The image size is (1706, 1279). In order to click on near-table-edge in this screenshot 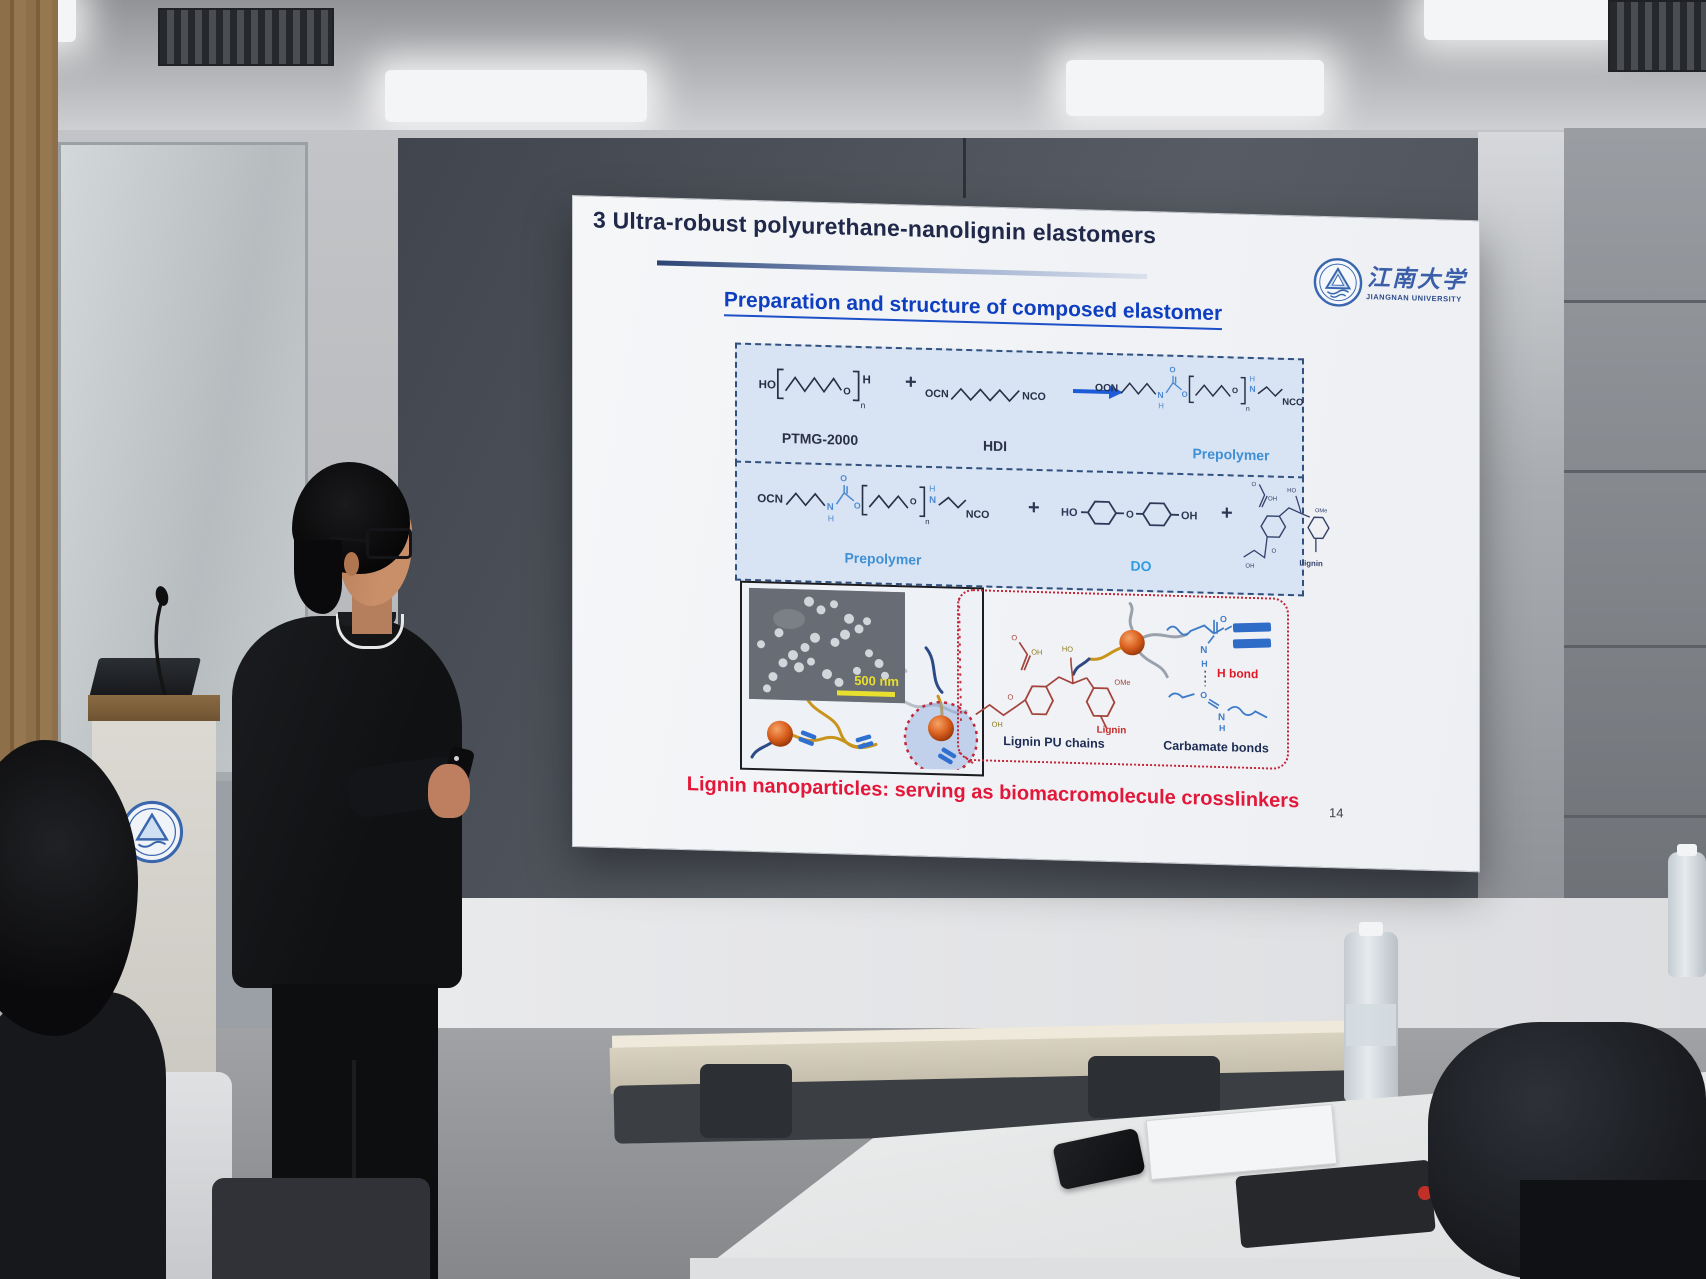, I will do `click(1198, 1268)`.